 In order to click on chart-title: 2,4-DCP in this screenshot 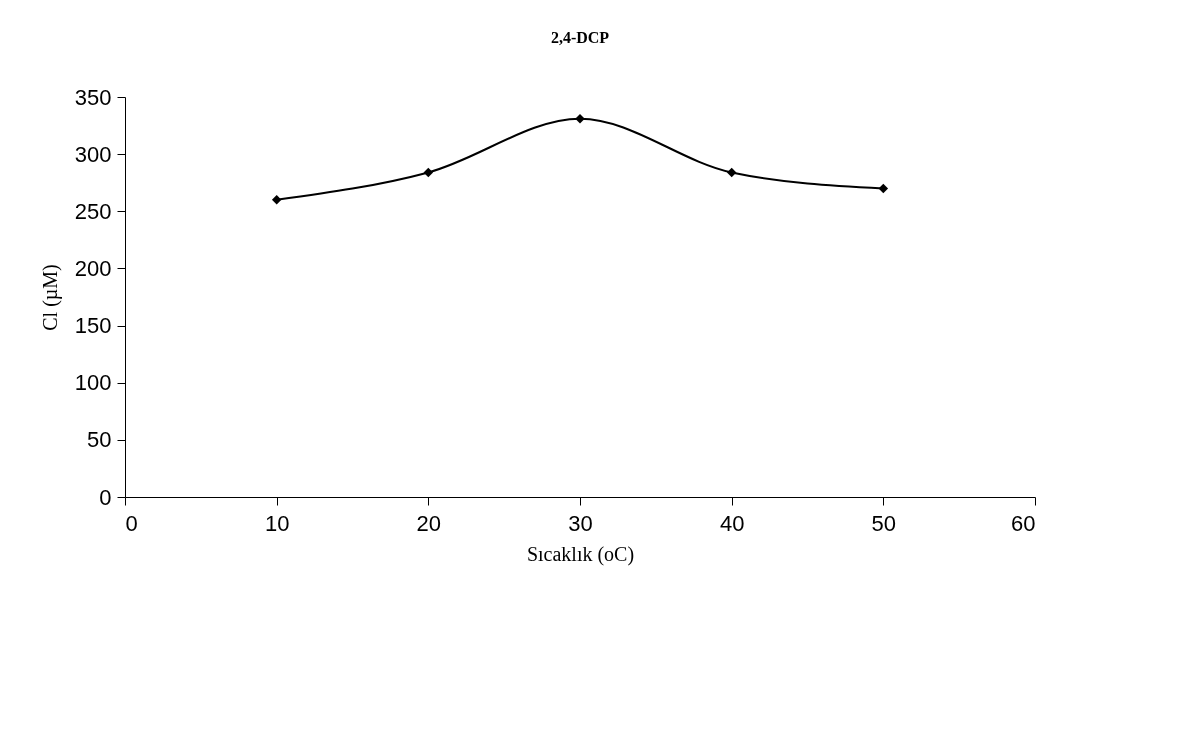, I will do `click(580, 37)`.